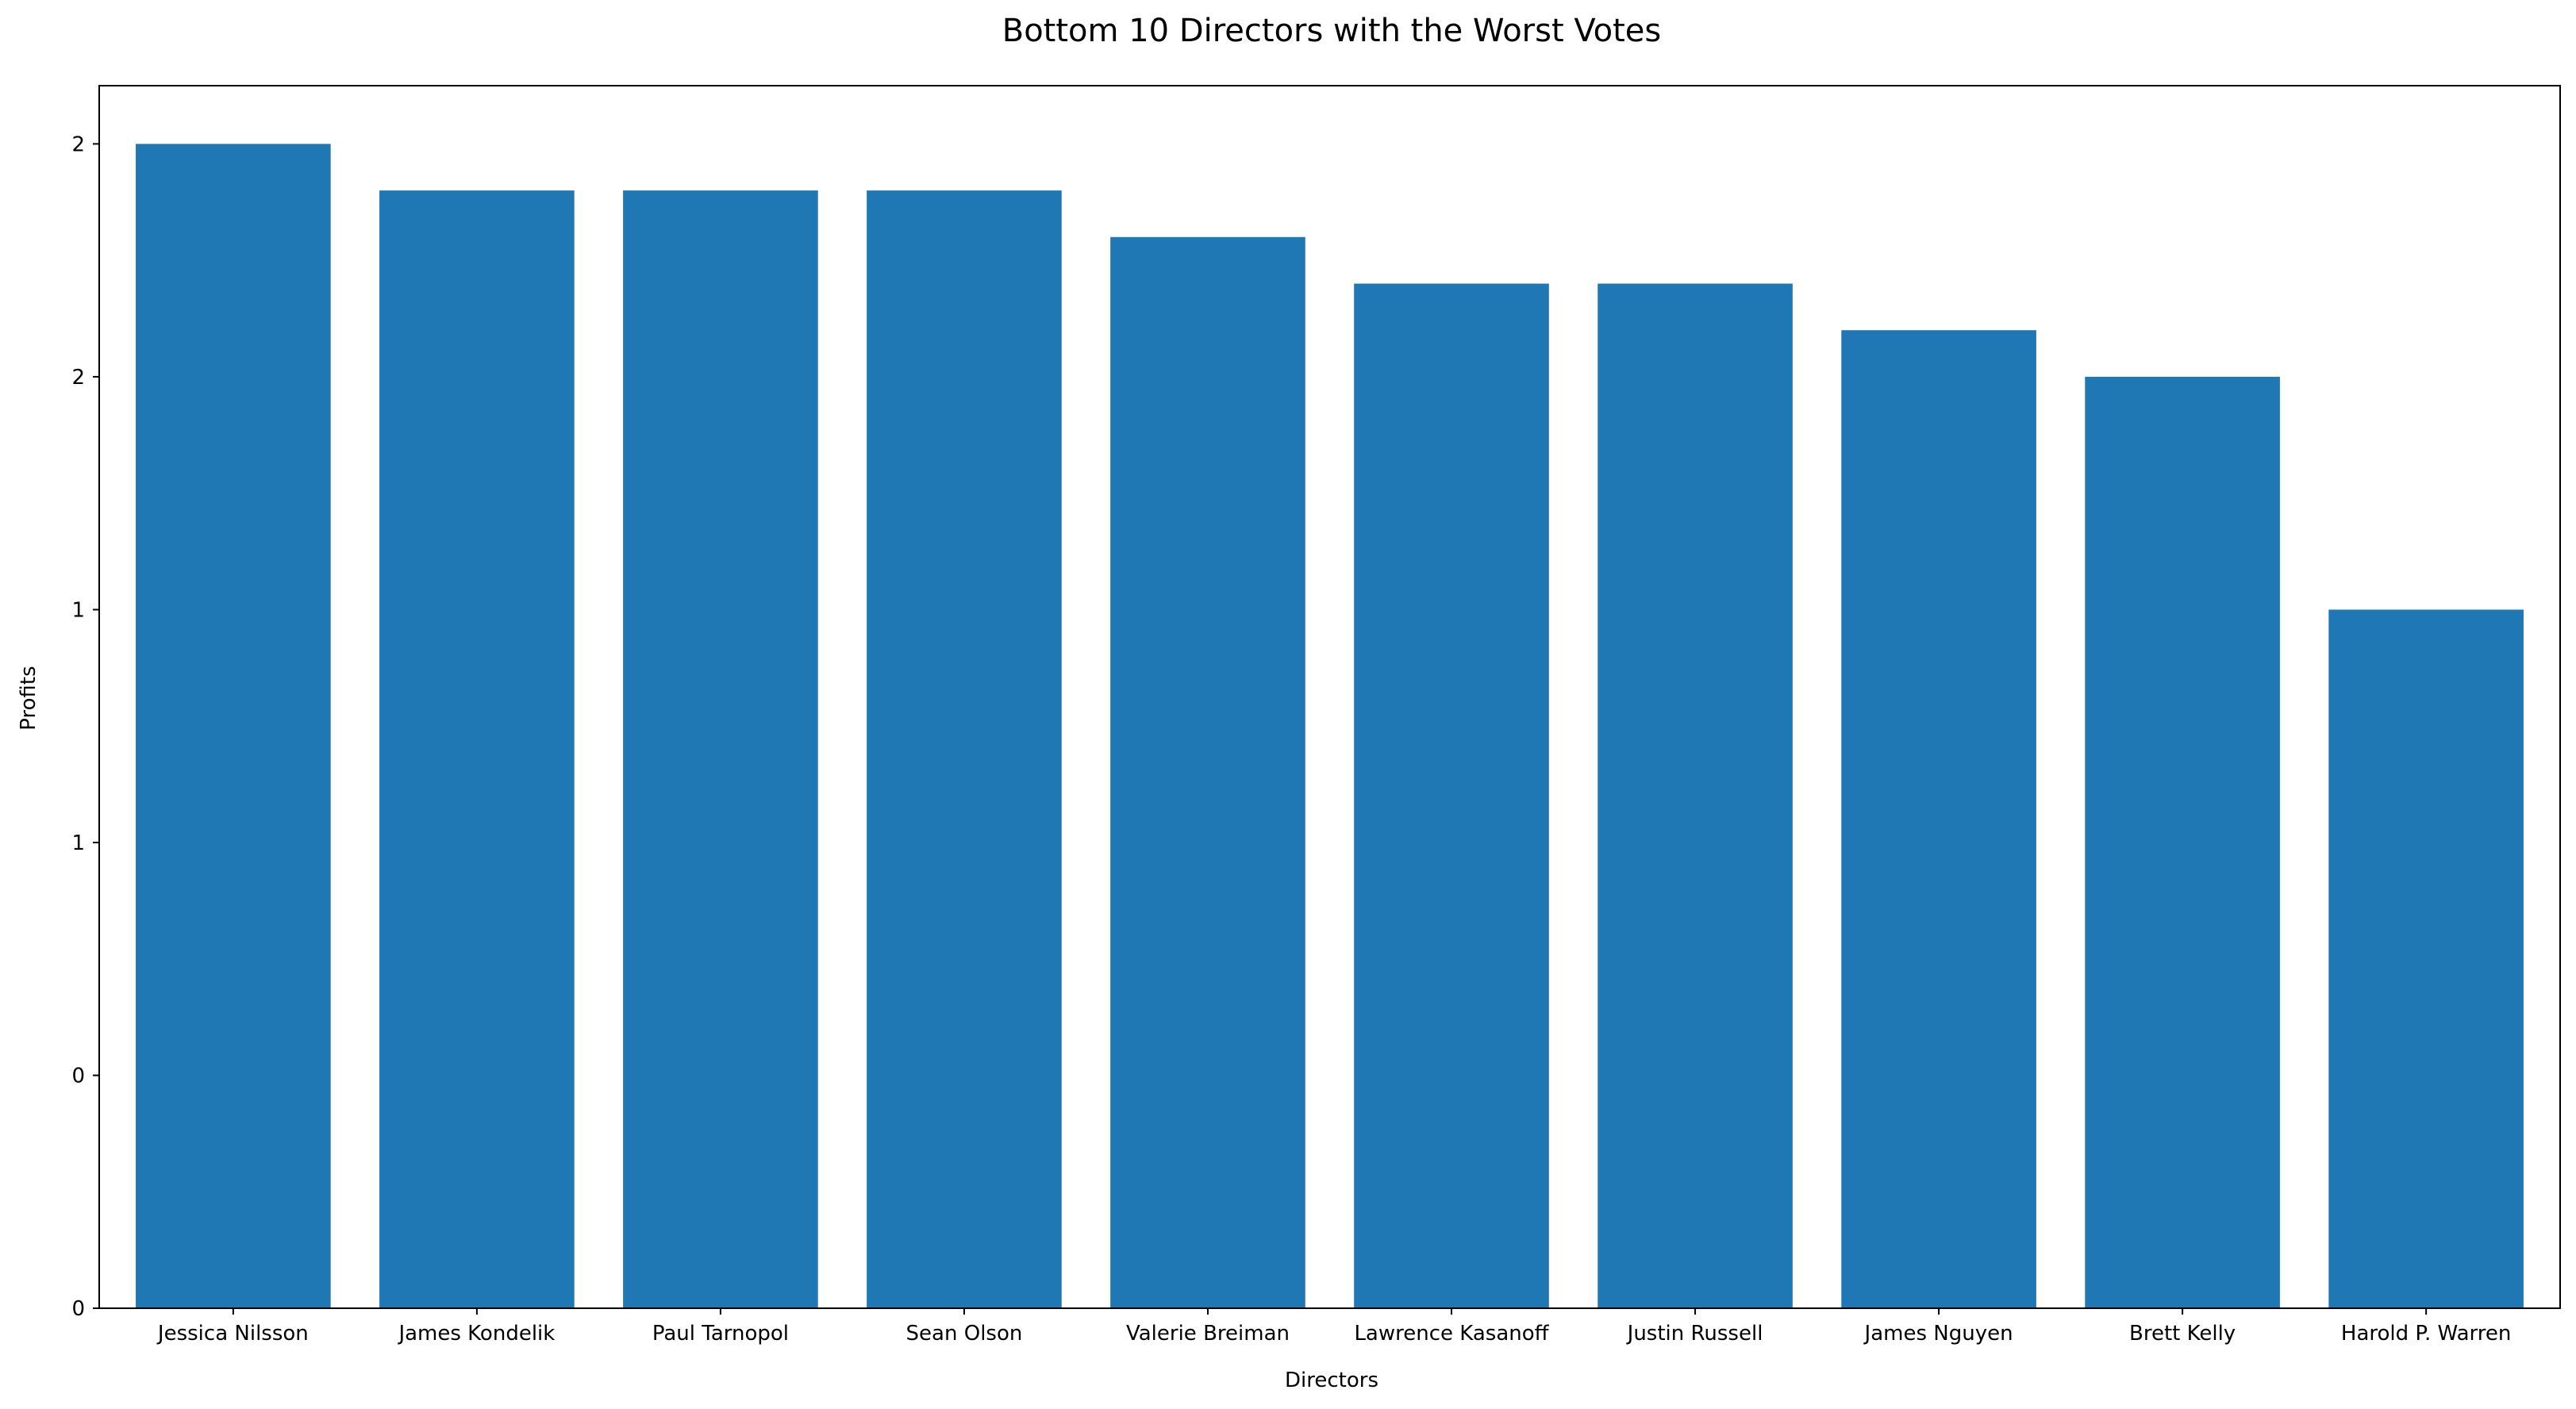  Describe the element at coordinates (720, 1334) in the screenshot. I see `x-tick-label: Paul Tarnopol` at that location.